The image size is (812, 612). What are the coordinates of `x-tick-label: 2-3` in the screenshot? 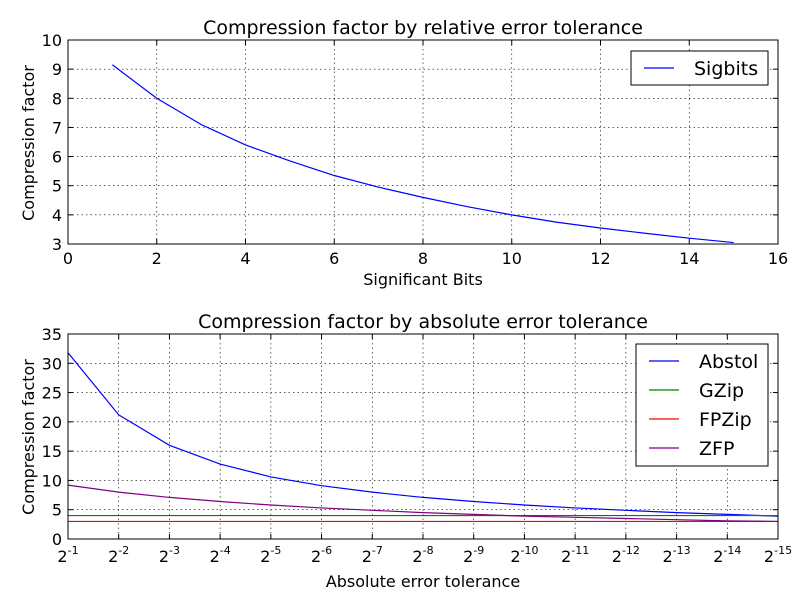 It's located at (169, 555).